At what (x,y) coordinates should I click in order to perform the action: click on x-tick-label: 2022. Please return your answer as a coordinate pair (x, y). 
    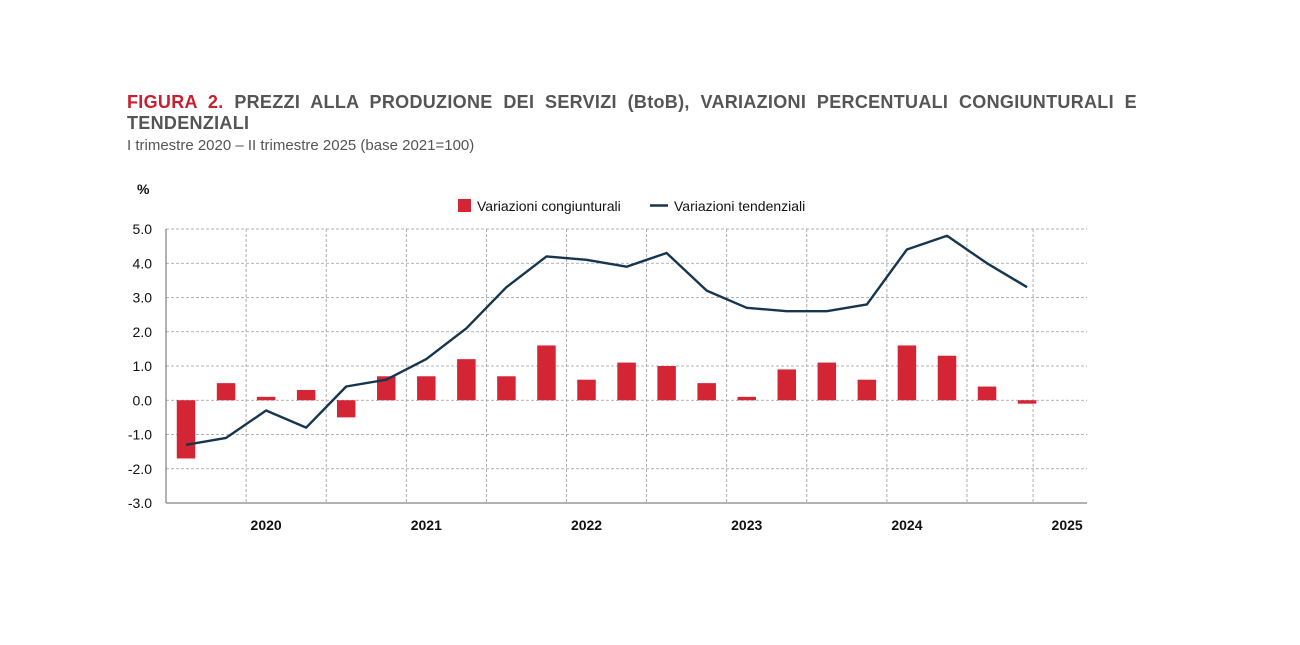
    Looking at the image, I should click on (586, 525).